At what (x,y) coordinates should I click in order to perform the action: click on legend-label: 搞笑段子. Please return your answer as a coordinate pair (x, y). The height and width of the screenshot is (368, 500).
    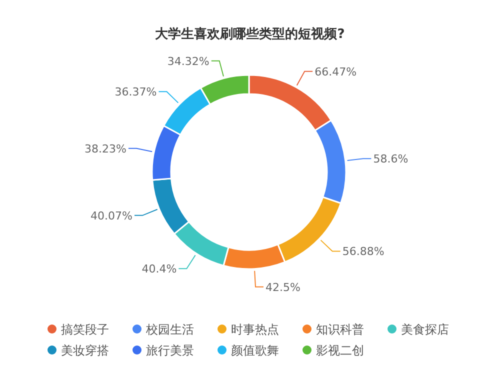
    Looking at the image, I should click on (85, 329).